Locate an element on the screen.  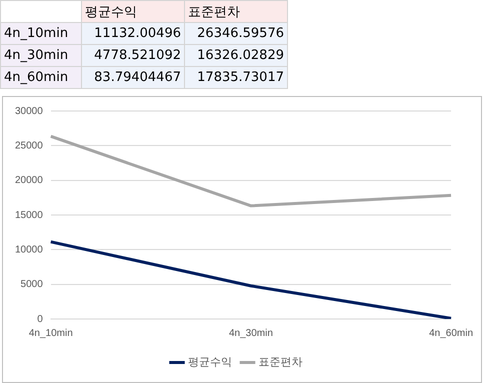
text: 11132.00496 is located at coordinates (133, 33).